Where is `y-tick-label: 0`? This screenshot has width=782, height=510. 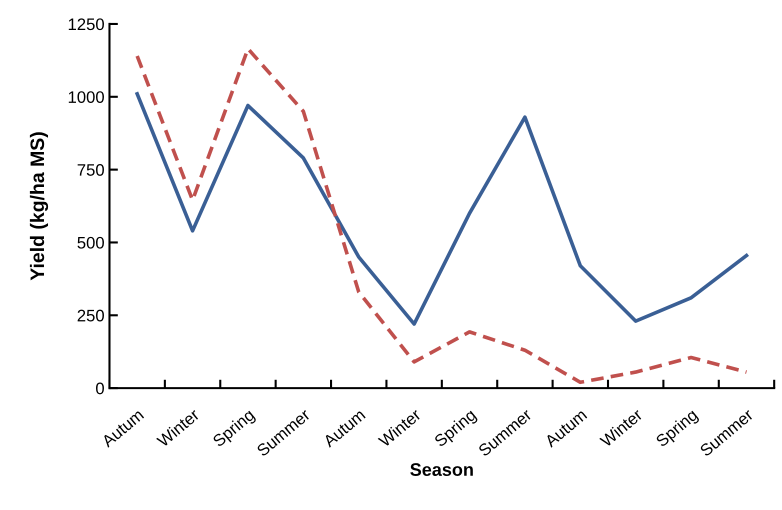
y-tick-label: 0 is located at coordinates (100, 388).